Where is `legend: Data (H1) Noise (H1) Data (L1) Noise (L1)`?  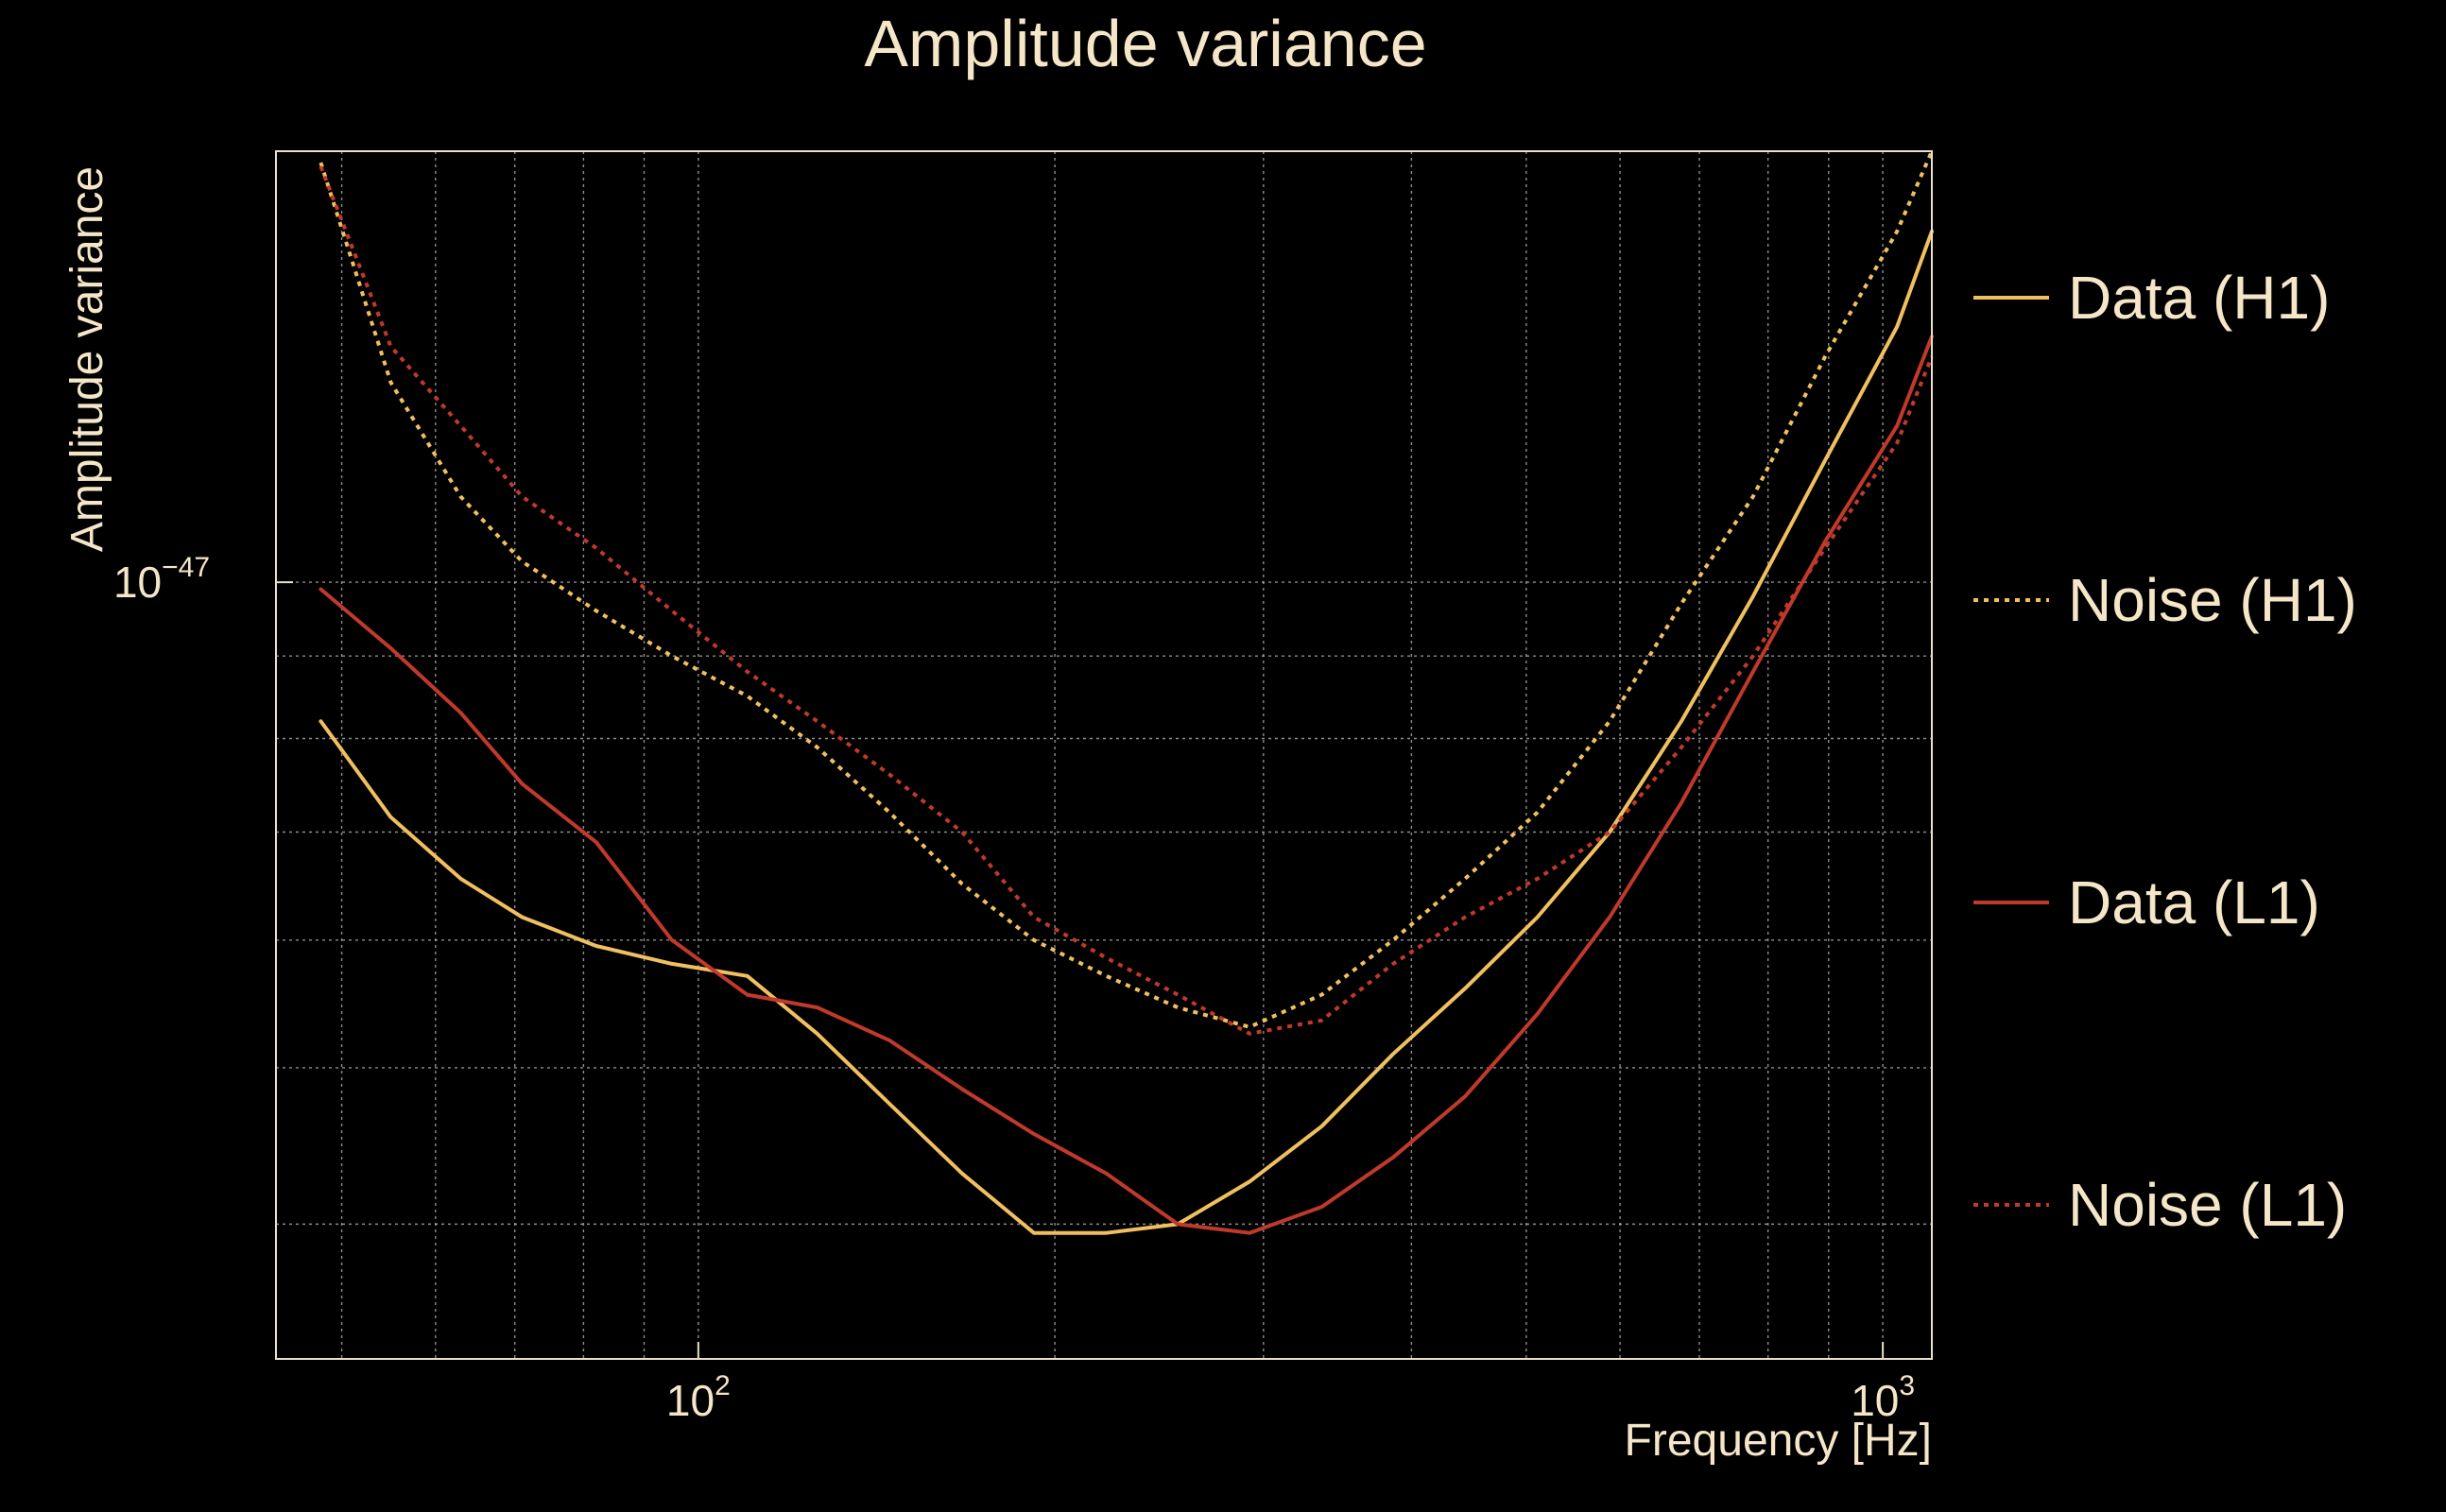
legend: Data (H1) Noise (H1) Data (L1) Noise (L1) is located at coordinates (2165, 751).